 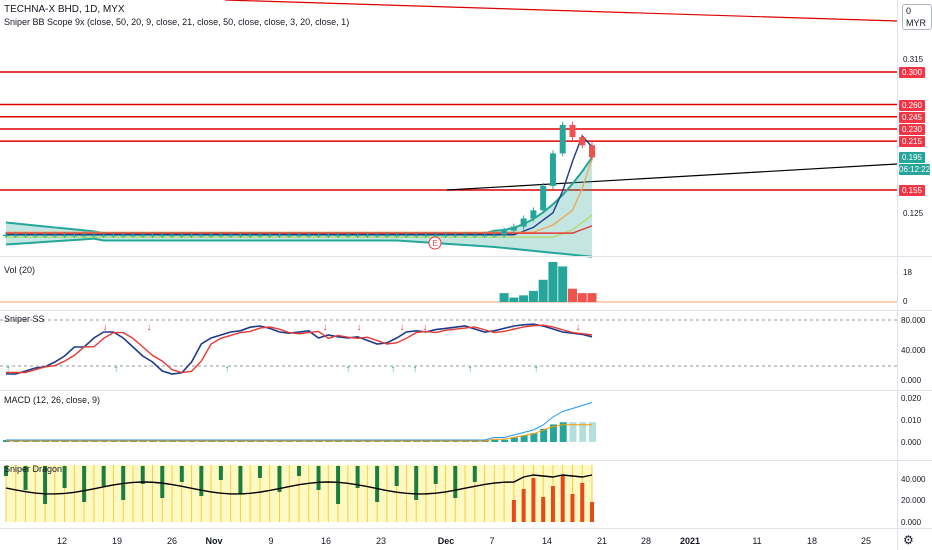 I want to click on macd-pane-title: MACD (12, 26, close, 9), so click(x=52, y=400).